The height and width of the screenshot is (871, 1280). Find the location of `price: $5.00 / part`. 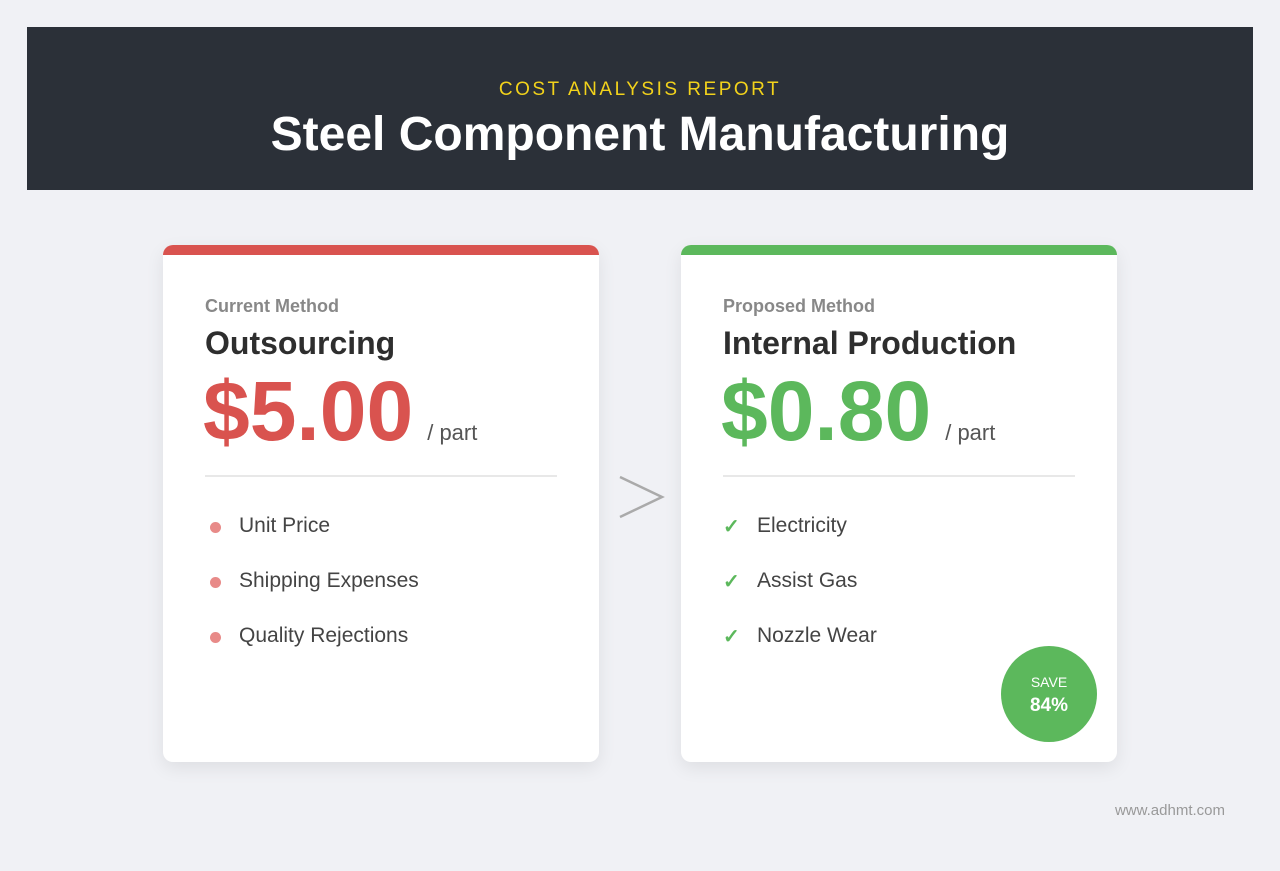

price: $5.00 / part is located at coordinates (340, 411).